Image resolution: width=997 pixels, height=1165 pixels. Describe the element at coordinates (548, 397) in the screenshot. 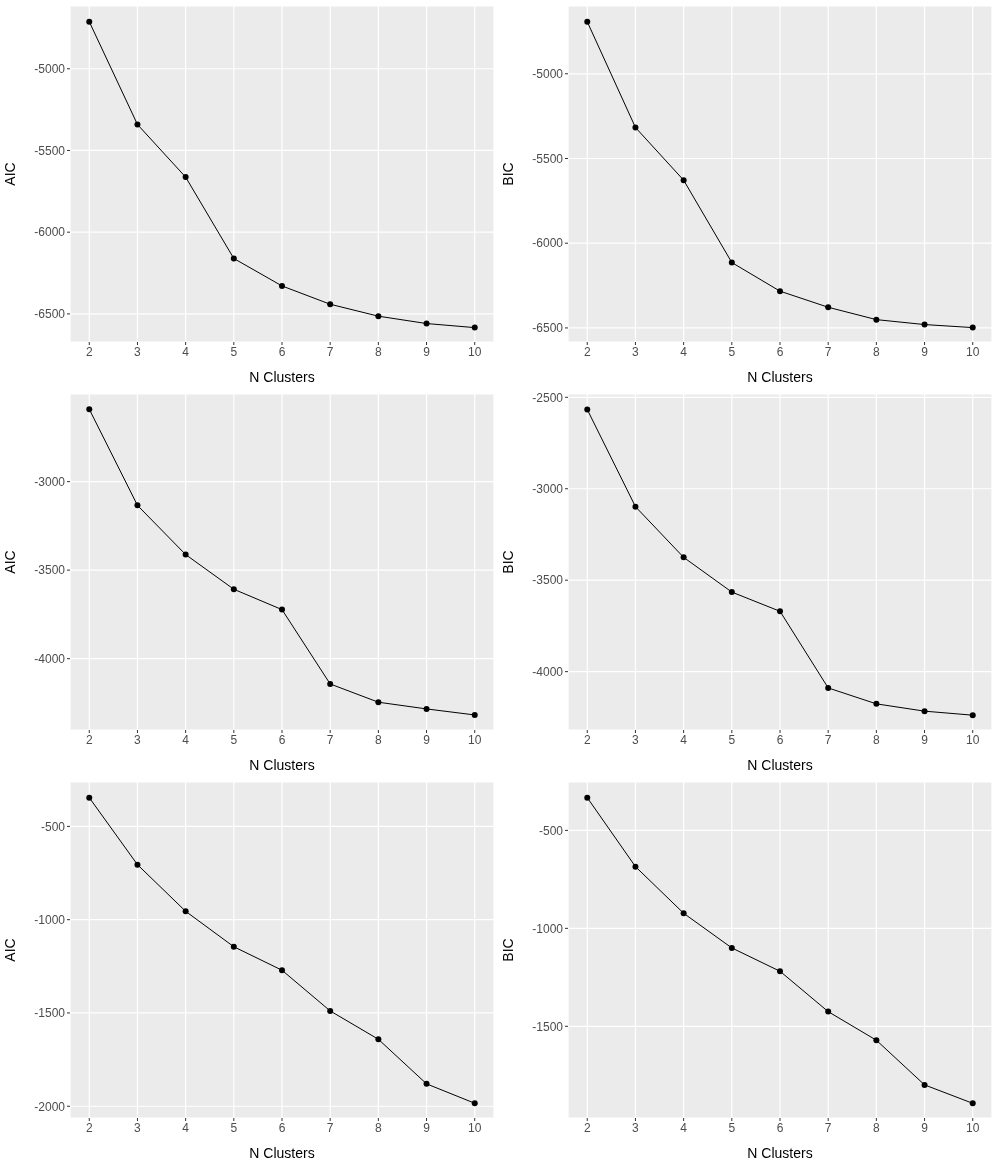

I see `y-tick-label: -2500` at that location.